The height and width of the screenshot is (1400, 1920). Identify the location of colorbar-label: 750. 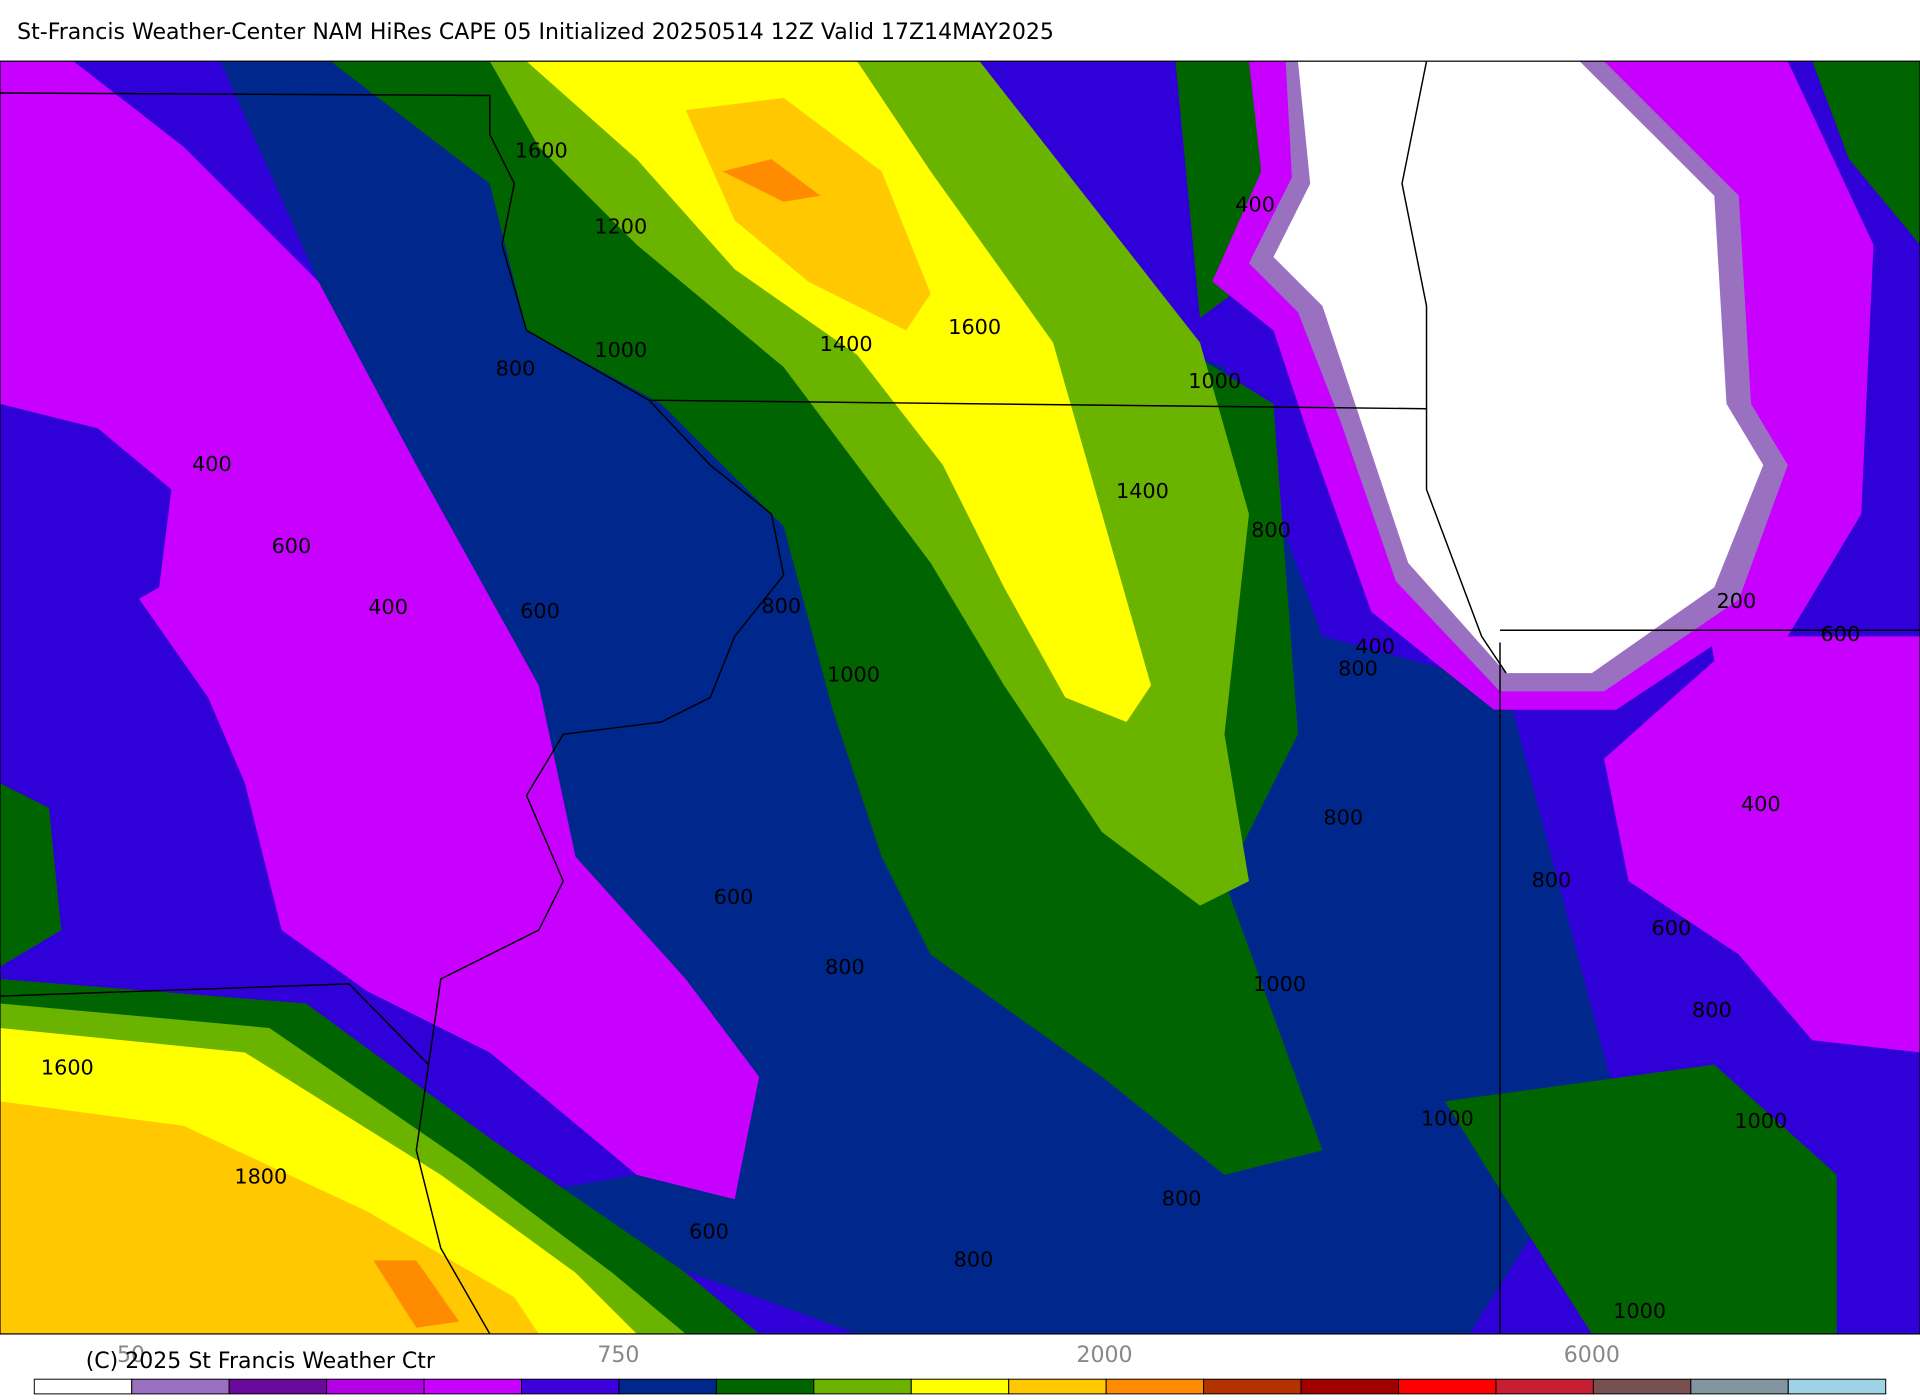
(618, 1355).